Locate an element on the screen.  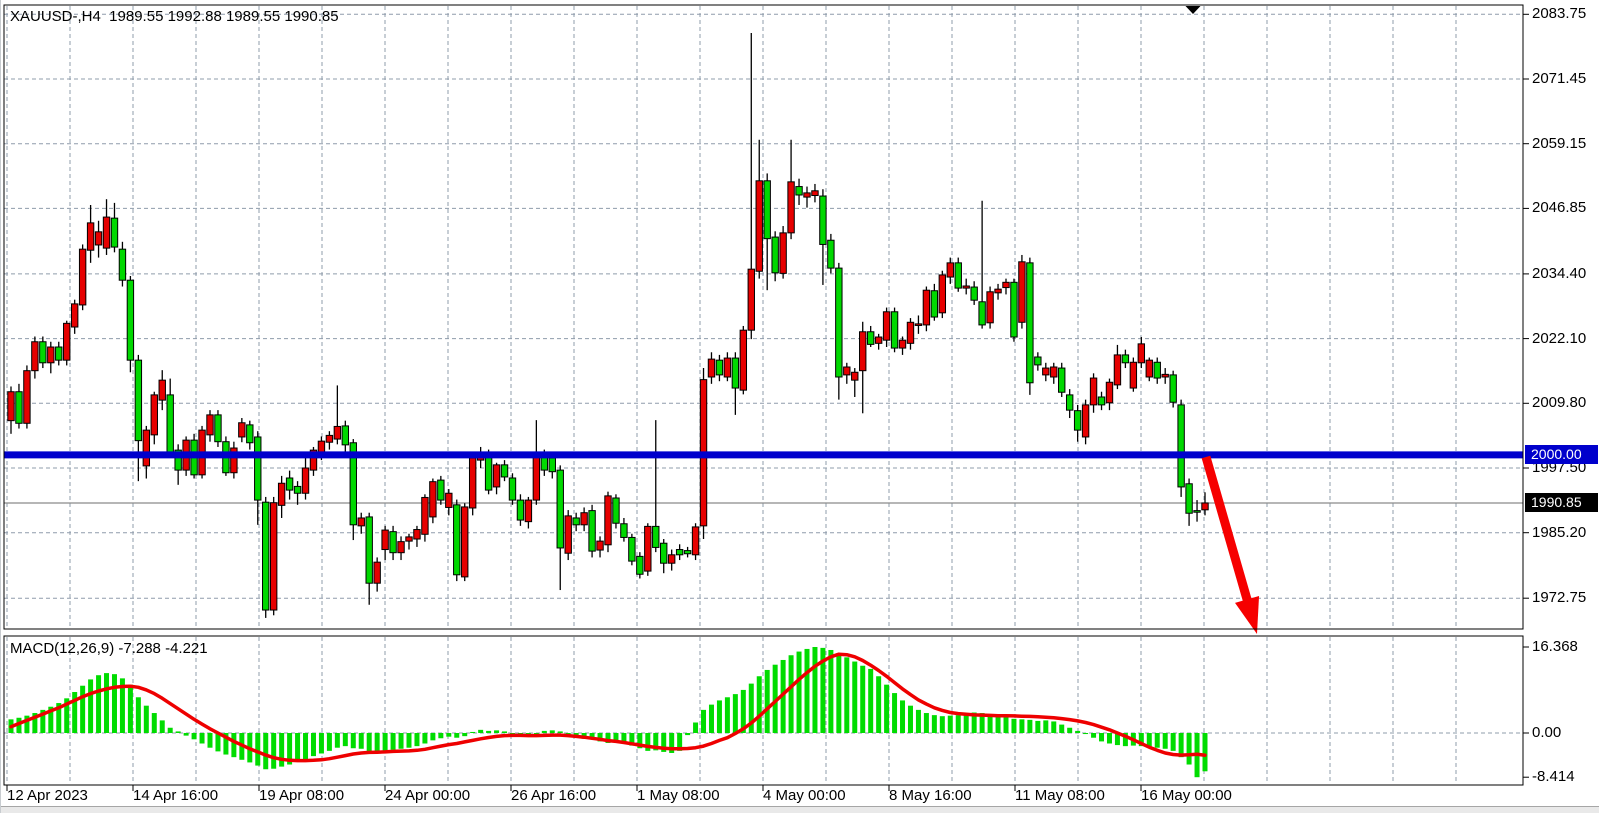
trend-arrow is located at coordinates (1230, 544).